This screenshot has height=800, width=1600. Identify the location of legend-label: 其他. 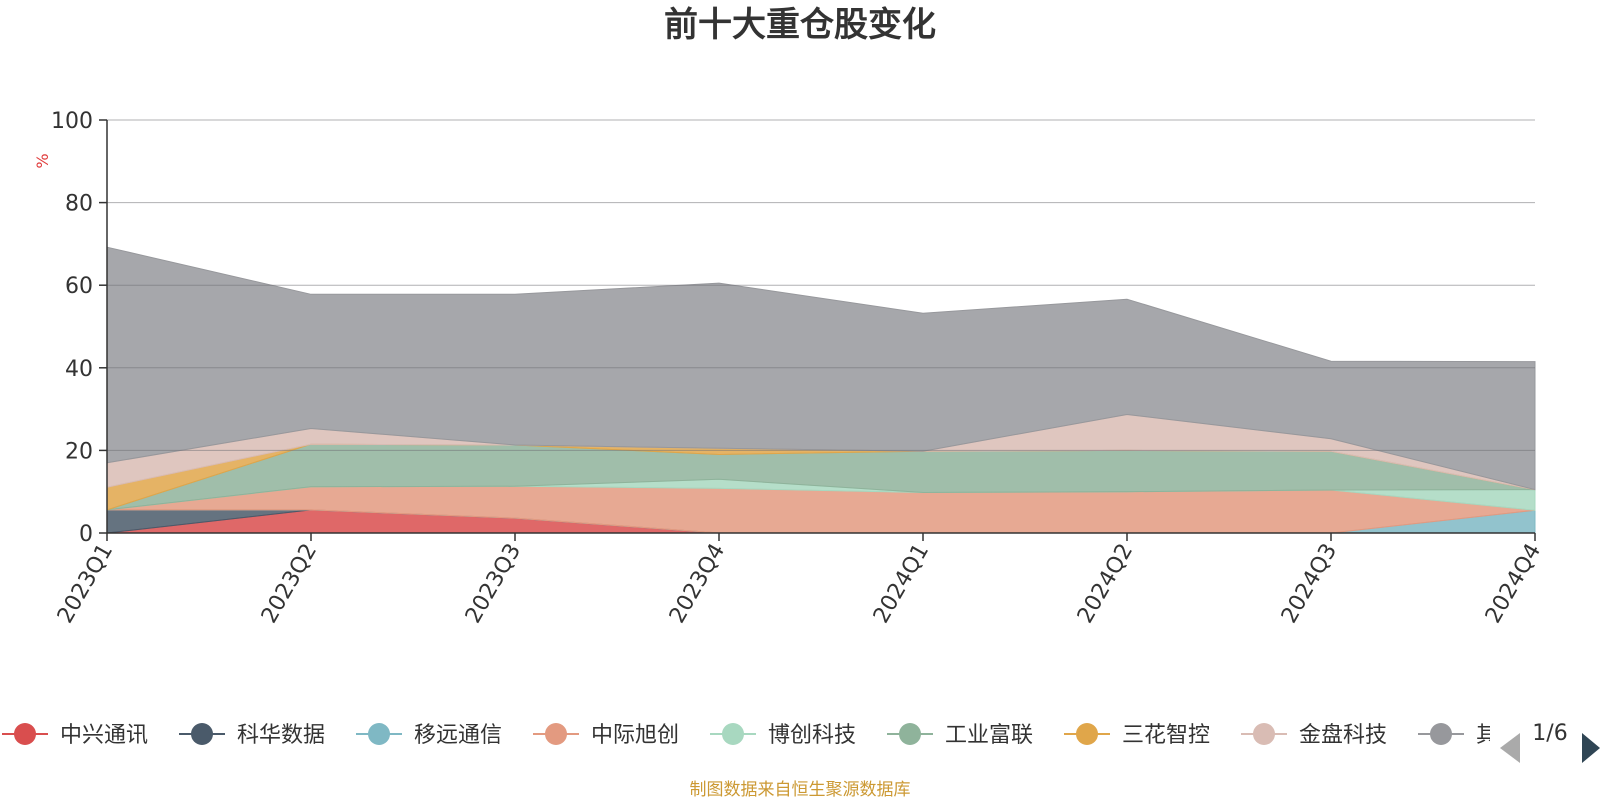
(1498, 735).